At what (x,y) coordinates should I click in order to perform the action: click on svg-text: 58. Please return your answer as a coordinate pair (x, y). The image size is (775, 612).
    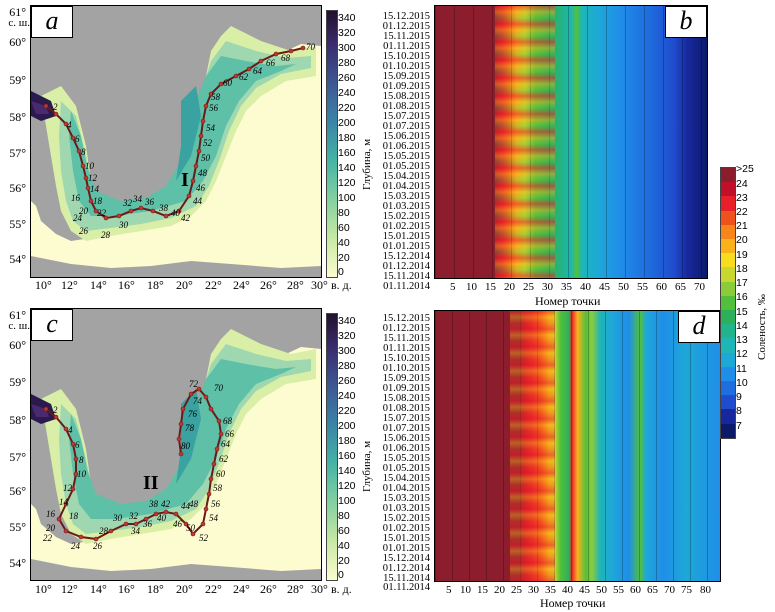
    Looking at the image, I should click on (218, 488).